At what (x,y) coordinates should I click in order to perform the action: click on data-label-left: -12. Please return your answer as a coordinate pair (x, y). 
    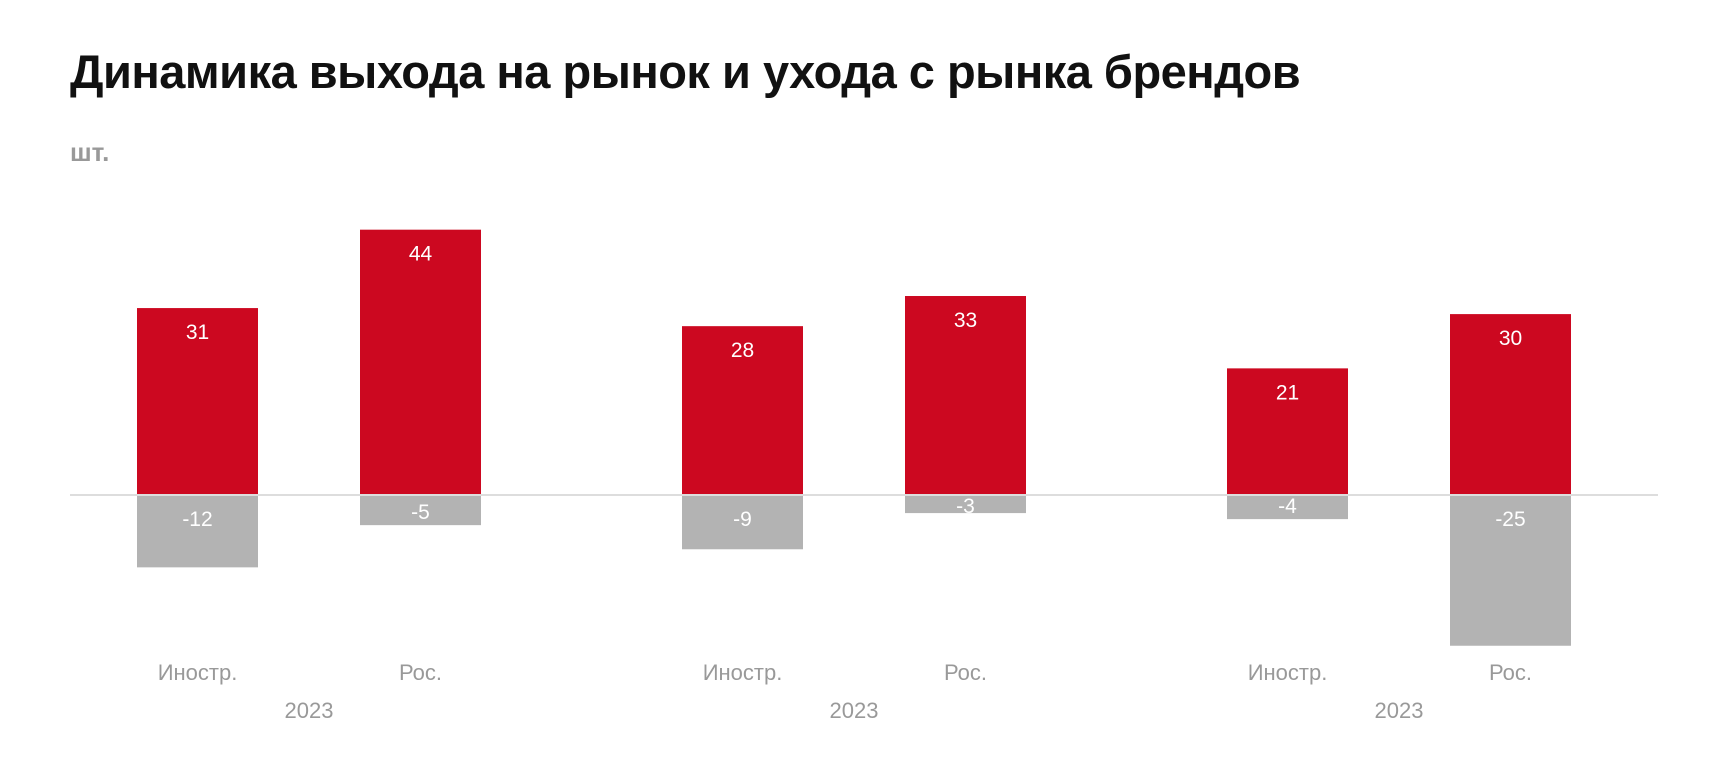
    Looking at the image, I should click on (197, 519).